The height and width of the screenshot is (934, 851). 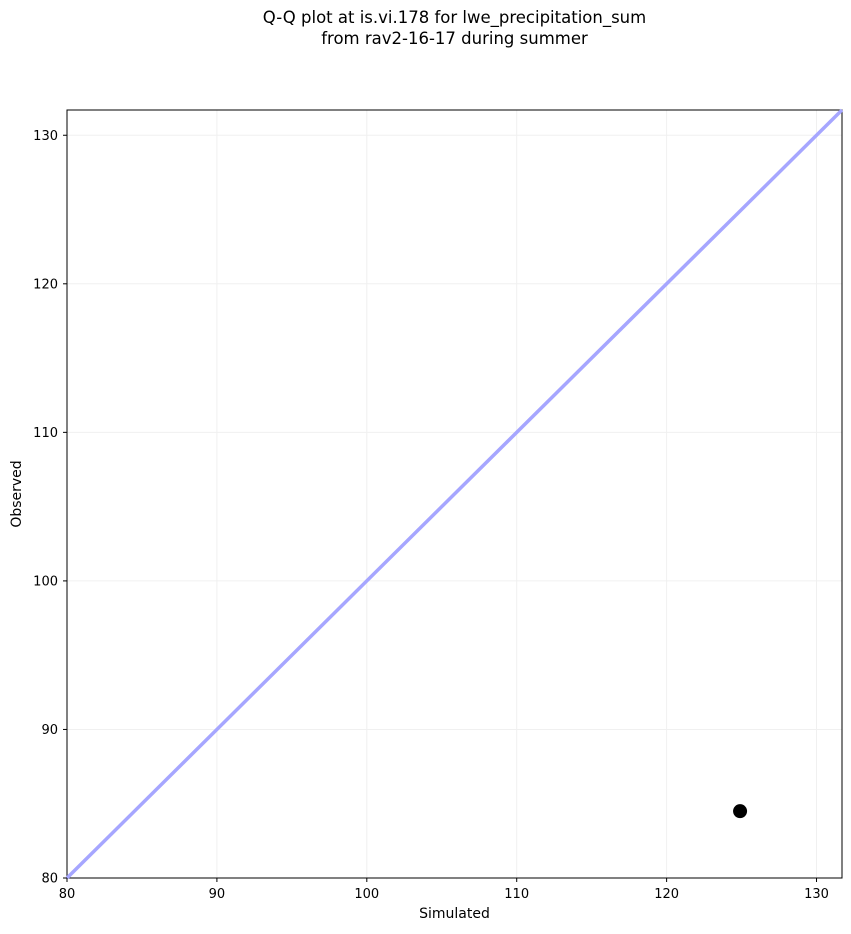 What do you see at coordinates (366, 894) in the screenshot?
I see `x-tick-label: 100` at bounding box center [366, 894].